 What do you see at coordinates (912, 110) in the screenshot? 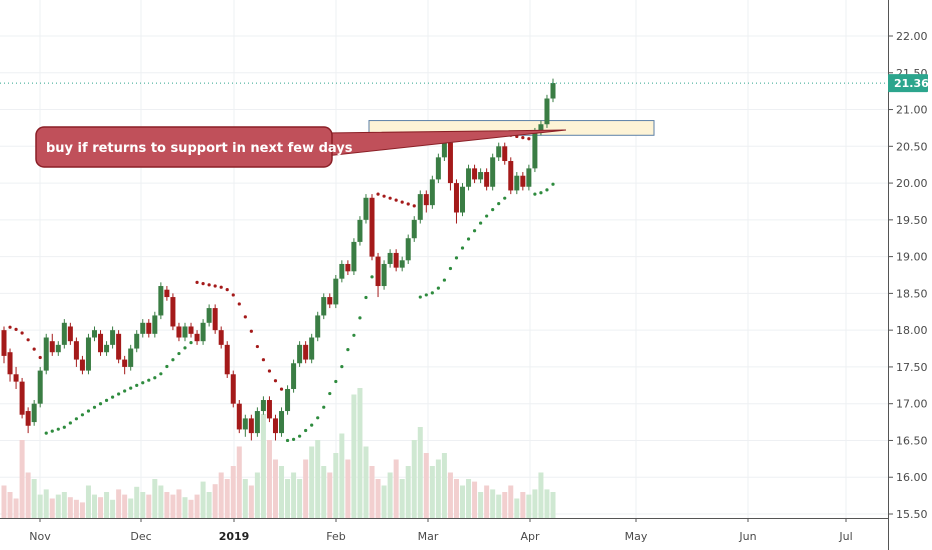
I see `y-tick-label: 21.00` at bounding box center [912, 110].